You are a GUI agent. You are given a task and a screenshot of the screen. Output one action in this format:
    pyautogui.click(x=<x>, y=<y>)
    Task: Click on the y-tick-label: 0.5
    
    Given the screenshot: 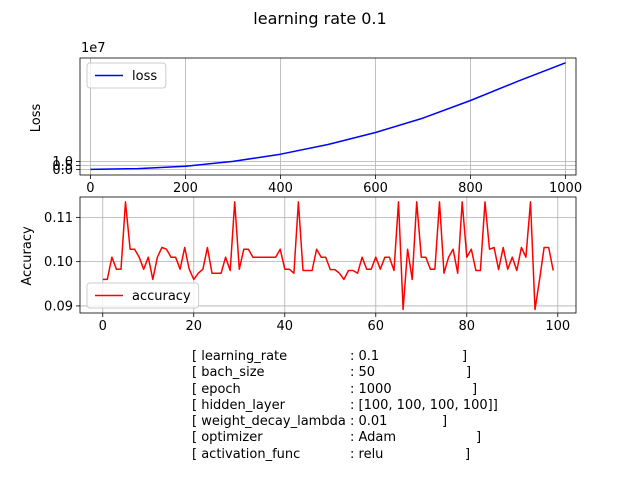 What is the action you would take?
    pyautogui.click(x=62, y=166)
    